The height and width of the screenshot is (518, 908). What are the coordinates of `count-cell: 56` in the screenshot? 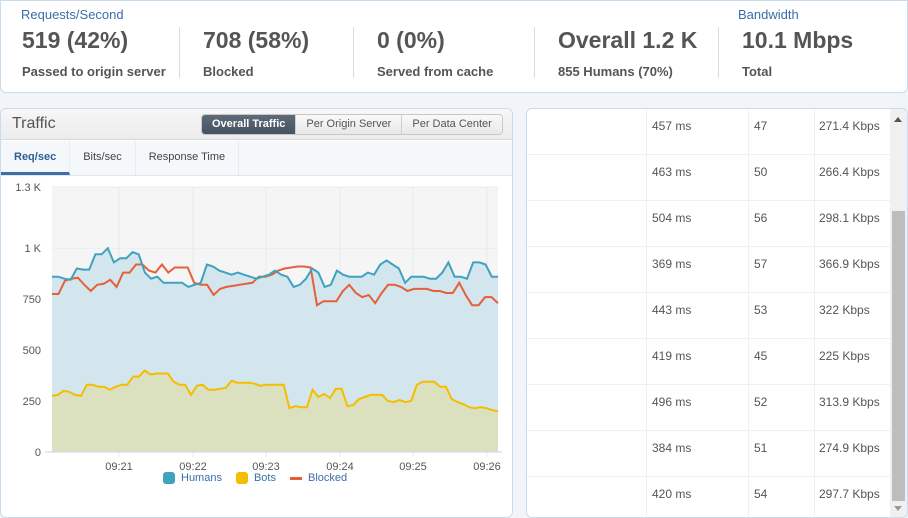 It's located at (761, 218).